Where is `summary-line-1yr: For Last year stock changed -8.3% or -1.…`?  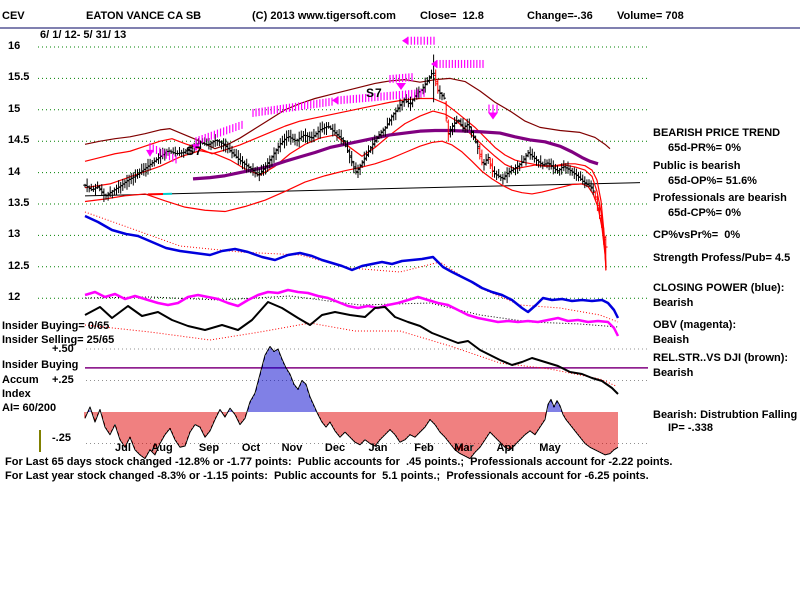
summary-line-1yr: For Last year stock changed -8.3% or -1.… is located at coordinates (327, 476).